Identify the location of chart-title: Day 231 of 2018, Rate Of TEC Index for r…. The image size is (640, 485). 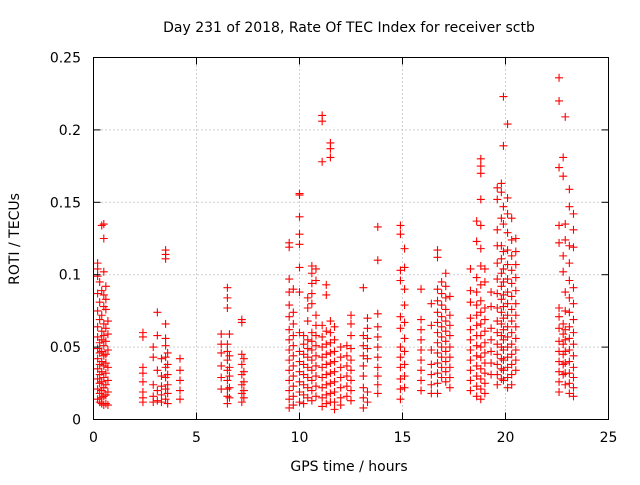
(349, 28).